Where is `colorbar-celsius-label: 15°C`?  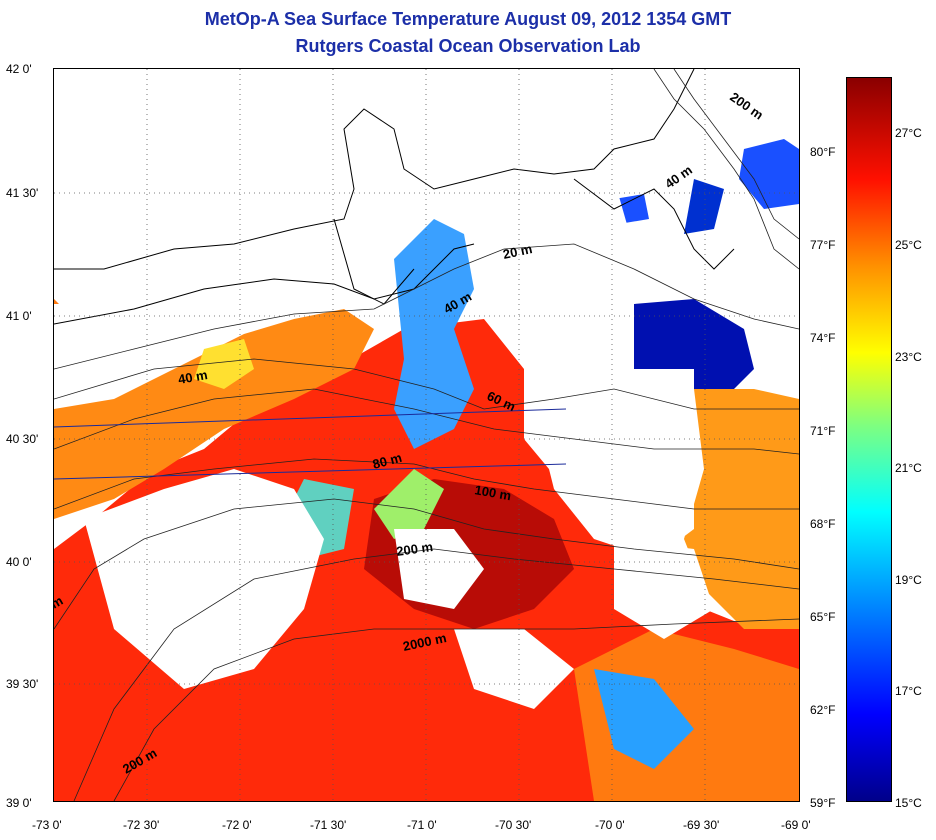
colorbar-celsius-label: 15°C is located at coordinates (908, 803).